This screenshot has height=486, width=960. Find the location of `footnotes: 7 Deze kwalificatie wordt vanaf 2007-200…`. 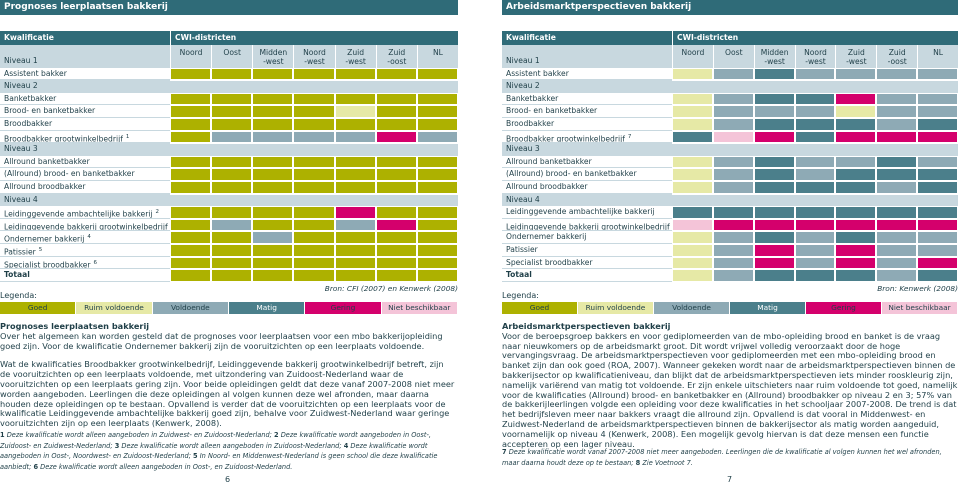

footnotes: 7 Deze kwalificatie wordt vanaf 2007-200… is located at coordinates (730, 457).